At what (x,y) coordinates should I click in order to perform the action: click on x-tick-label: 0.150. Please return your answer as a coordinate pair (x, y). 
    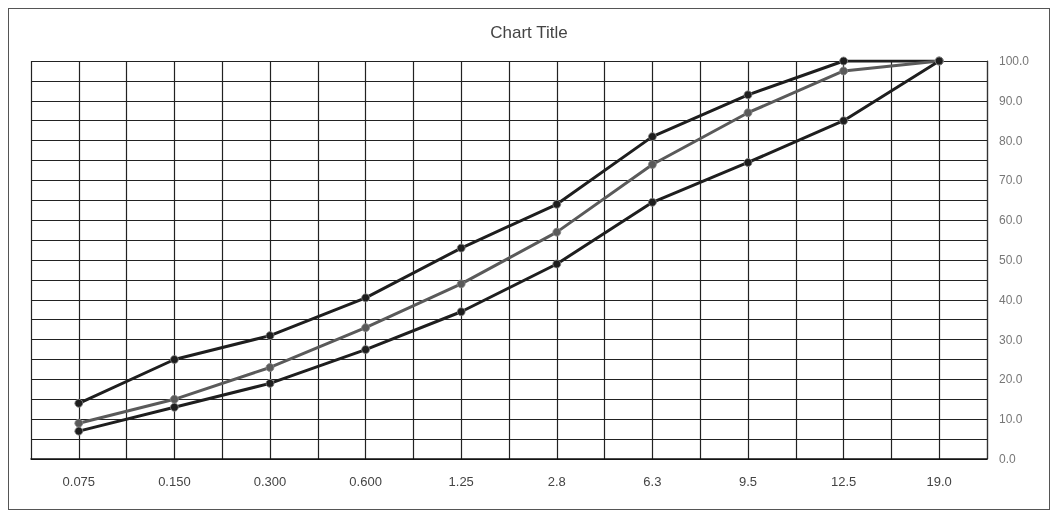
    Looking at the image, I should click on (174, 481).